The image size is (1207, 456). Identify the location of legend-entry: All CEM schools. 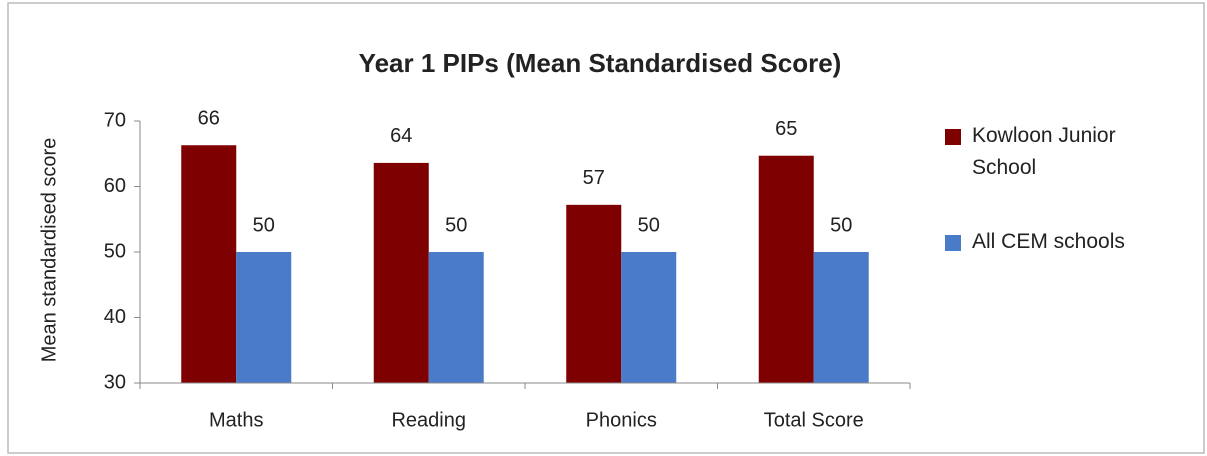
(1048, 241).